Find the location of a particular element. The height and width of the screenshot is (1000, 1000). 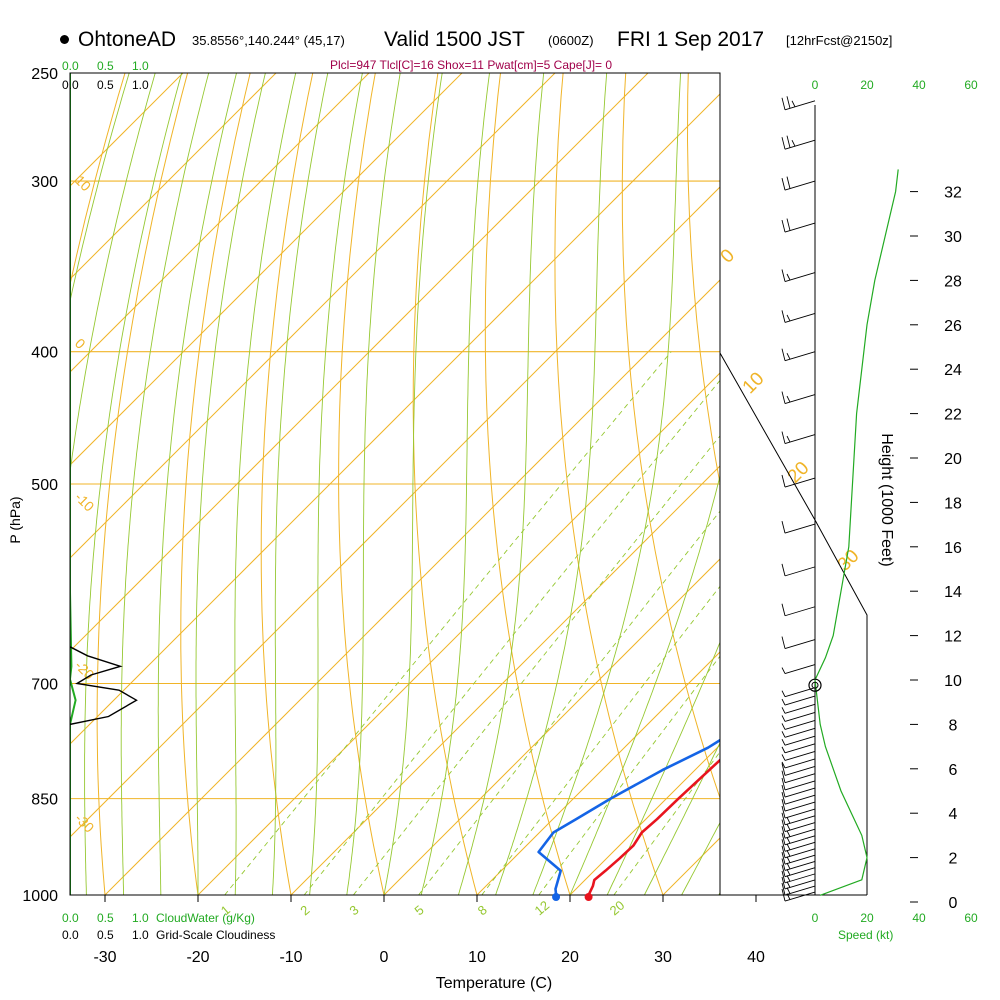

x-tick-label: 20 is located at coordinates (570, 957).